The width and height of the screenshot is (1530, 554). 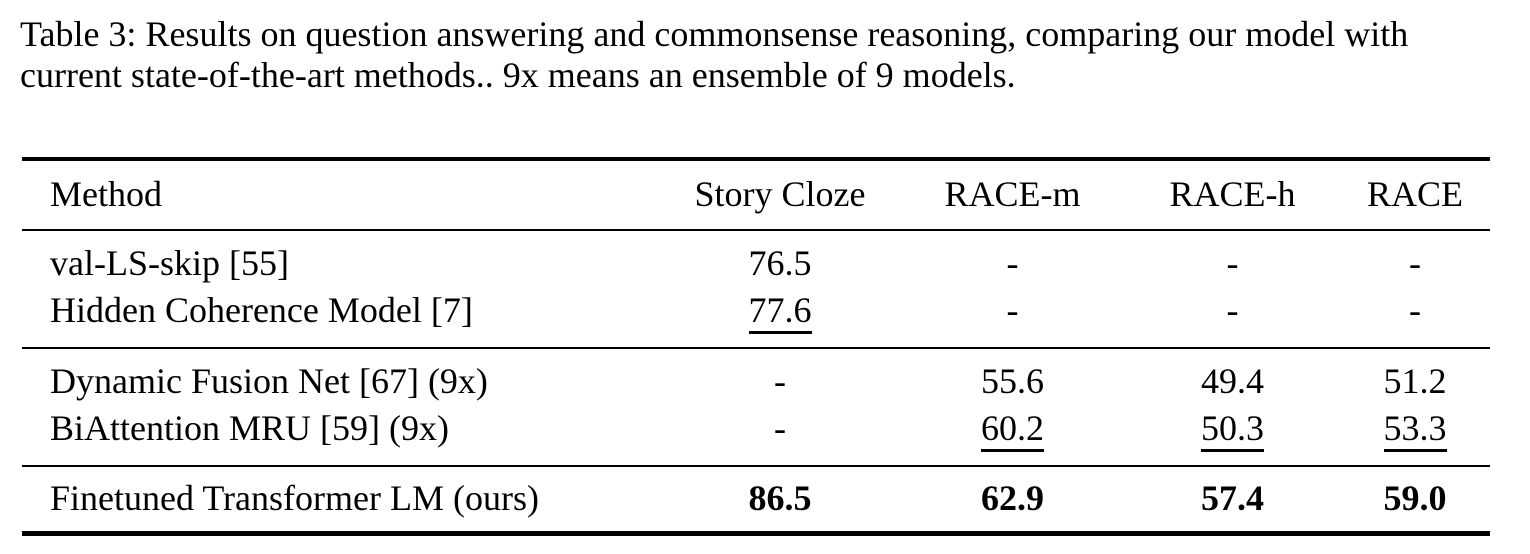 I want to click on cell-race-h: 50.3, so click(x=1232, y=435).